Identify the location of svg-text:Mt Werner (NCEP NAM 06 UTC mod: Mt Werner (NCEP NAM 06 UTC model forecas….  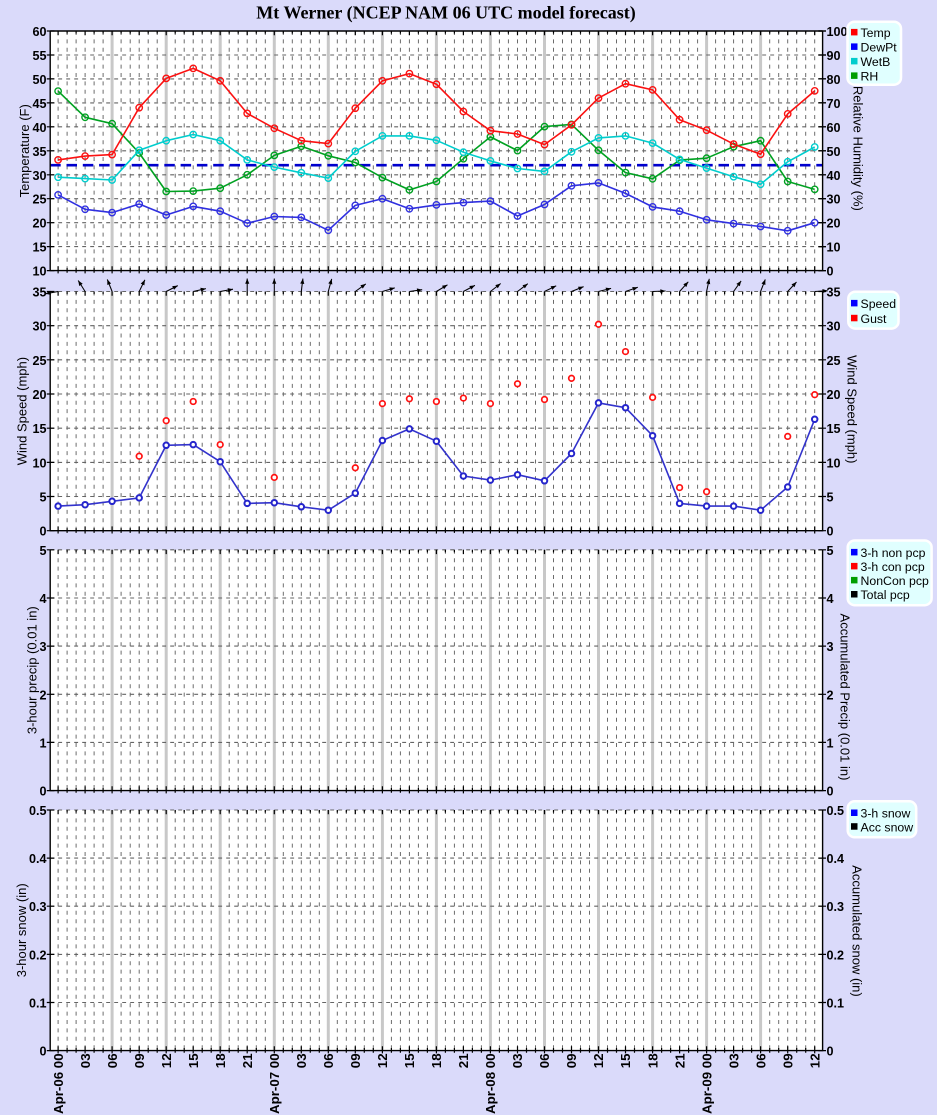
(445, 13).